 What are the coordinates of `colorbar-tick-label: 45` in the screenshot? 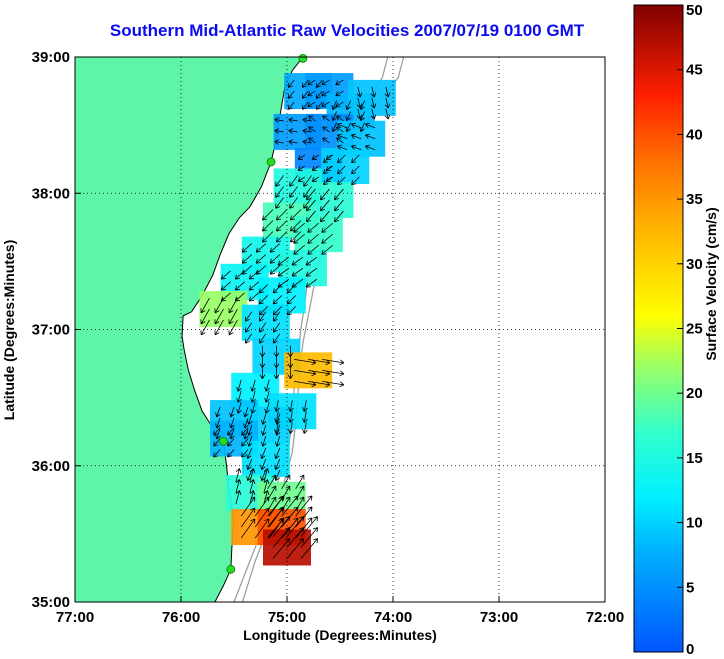 It's located at (694, 70).